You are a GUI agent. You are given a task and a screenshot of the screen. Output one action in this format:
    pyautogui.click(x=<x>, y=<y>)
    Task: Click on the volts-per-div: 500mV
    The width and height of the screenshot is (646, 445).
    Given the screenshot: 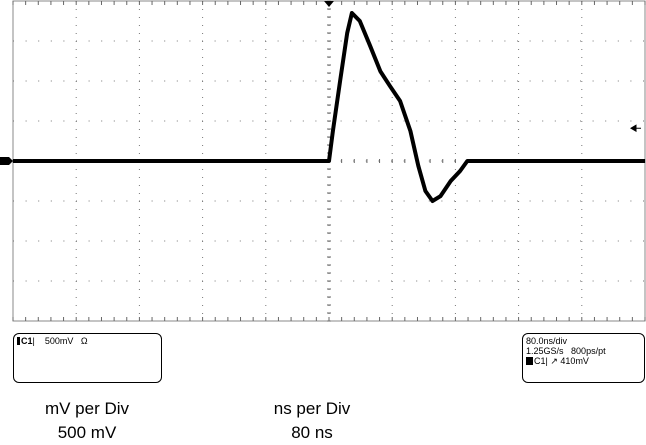 What is the action you would take?
    pyautogui.click(x=59, y=341)
    